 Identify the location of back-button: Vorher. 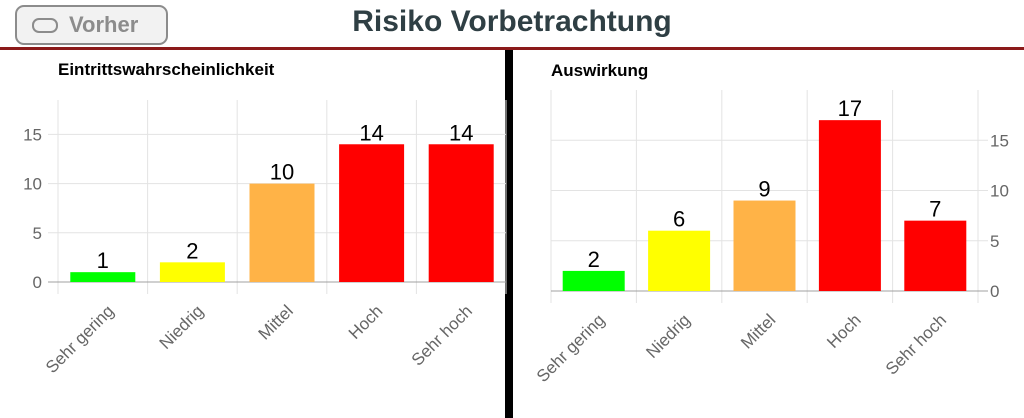
(91, 25).